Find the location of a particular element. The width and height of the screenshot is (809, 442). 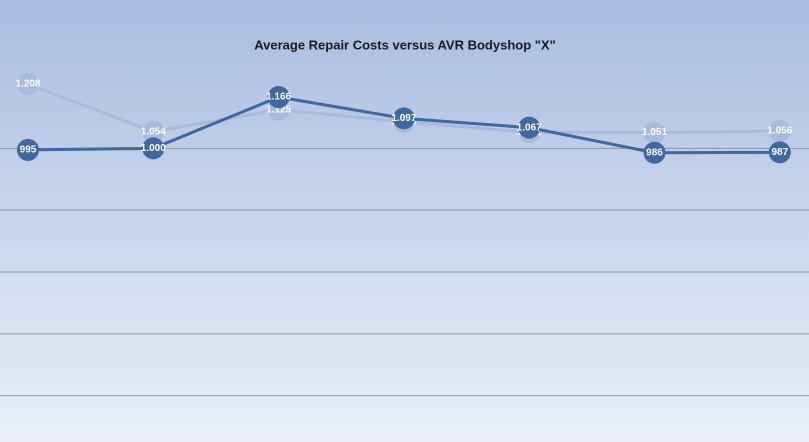

value-label: 1.208 is located at coordinates (27, 84).